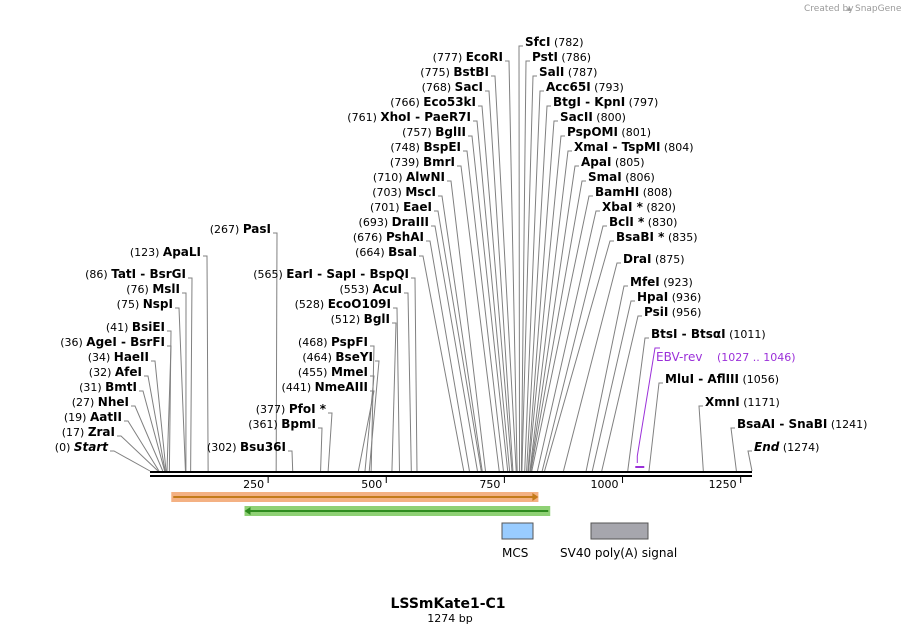 This screenshot has height=634, width=902. What do you see at coordinates (135, 274) in the screenshot?
I see `site-tati: (86) TatI - BsrGI` at bounding box center [135, 274].